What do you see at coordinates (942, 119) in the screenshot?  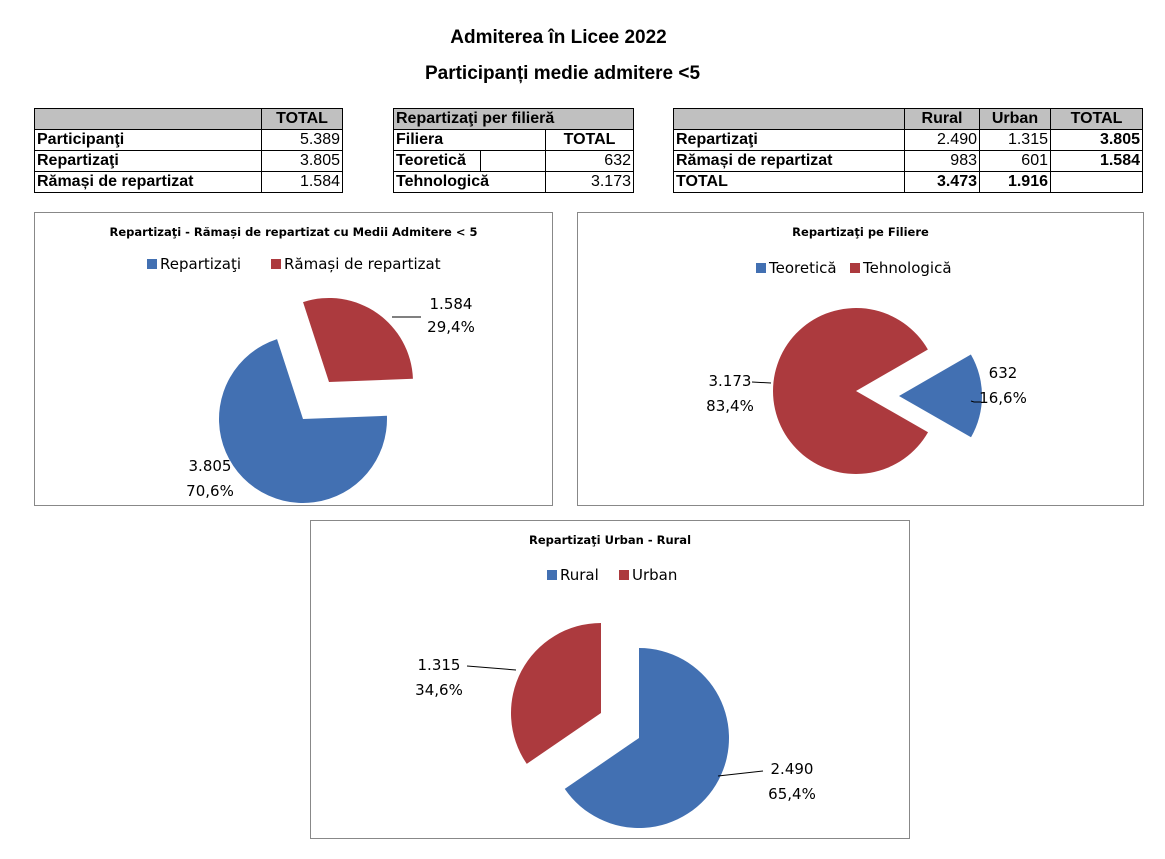 I see `header-cell: Rural` at bounding box center [942, 119].